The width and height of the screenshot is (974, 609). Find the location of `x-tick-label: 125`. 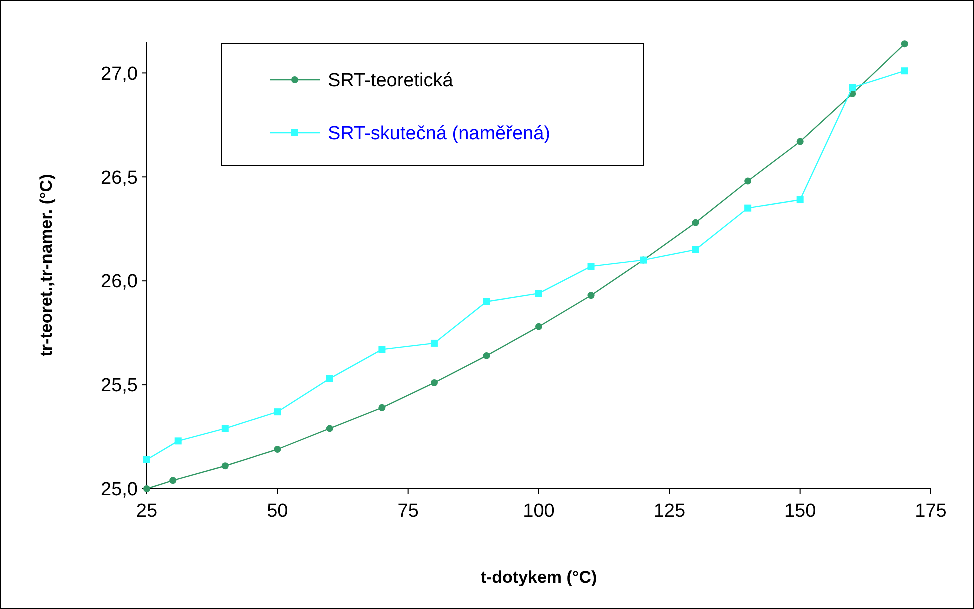

x-tick-label: 125 is located at coordinates (670, 511).